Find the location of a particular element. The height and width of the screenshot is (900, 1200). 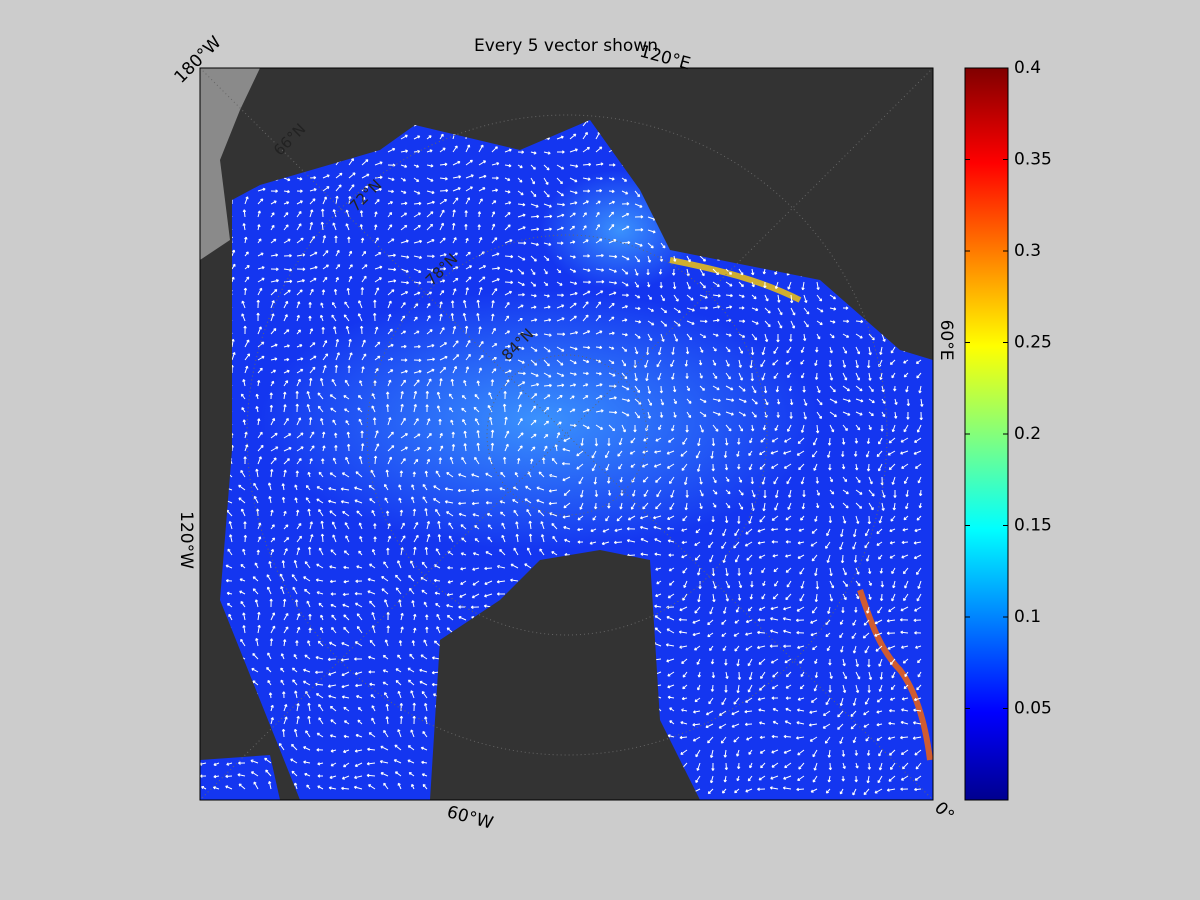

lon-label: 60°W is located at coordinates (470, 818).